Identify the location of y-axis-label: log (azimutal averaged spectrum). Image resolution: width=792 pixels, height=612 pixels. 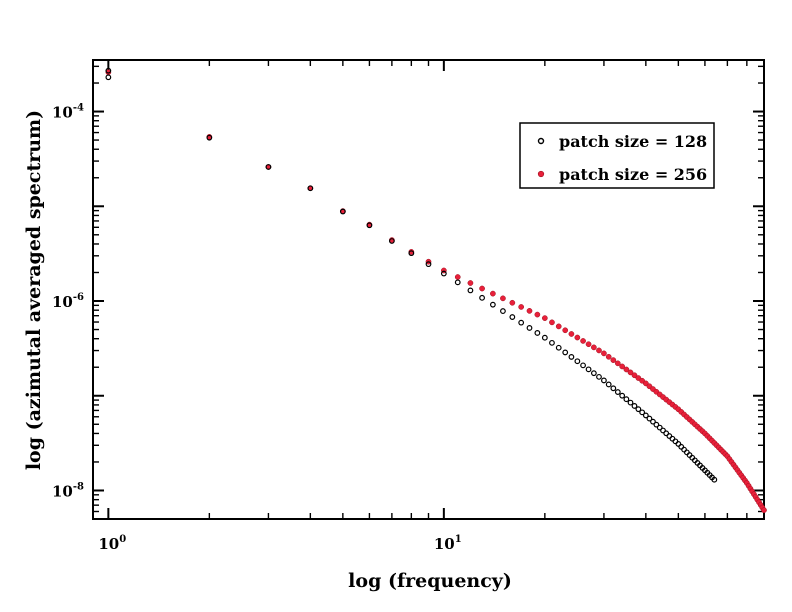
(34, 290).